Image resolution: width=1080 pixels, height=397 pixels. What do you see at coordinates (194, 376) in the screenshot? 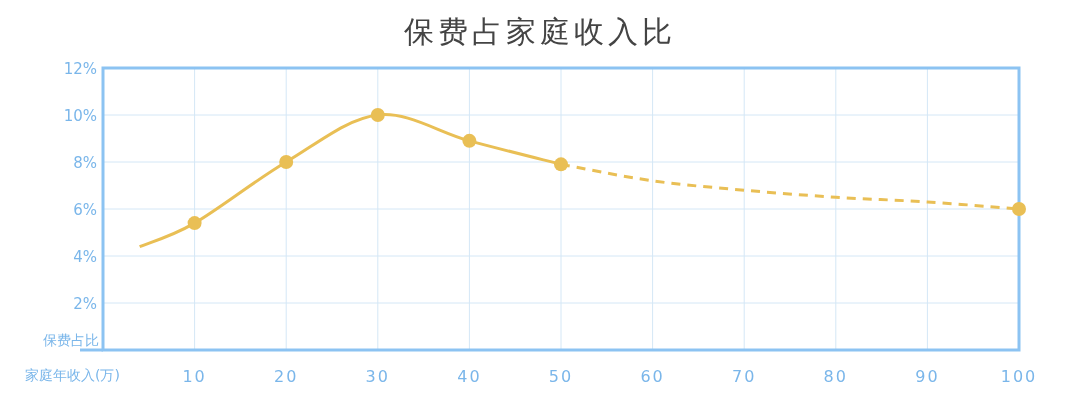
I see `x-tick-label: 10` at bounding box center [194, 376].